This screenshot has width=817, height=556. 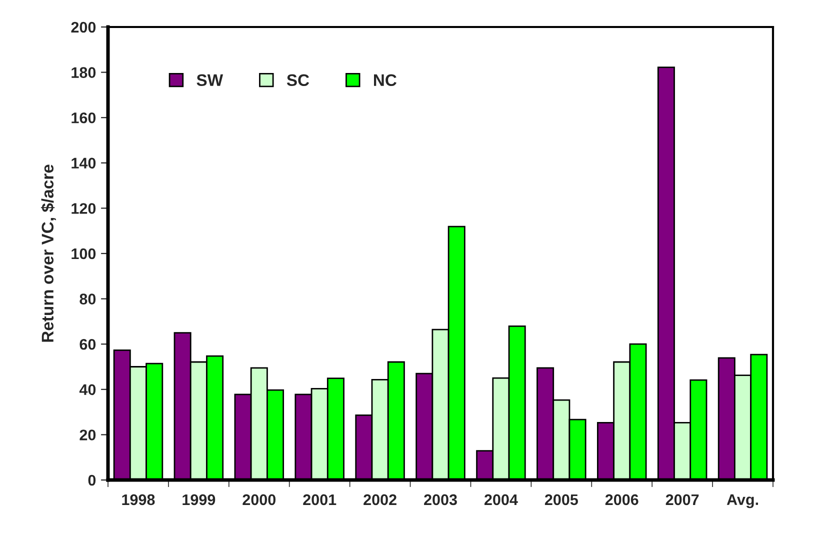 I want to click on x-tick-label: Avg., so click(x=742, y=501).